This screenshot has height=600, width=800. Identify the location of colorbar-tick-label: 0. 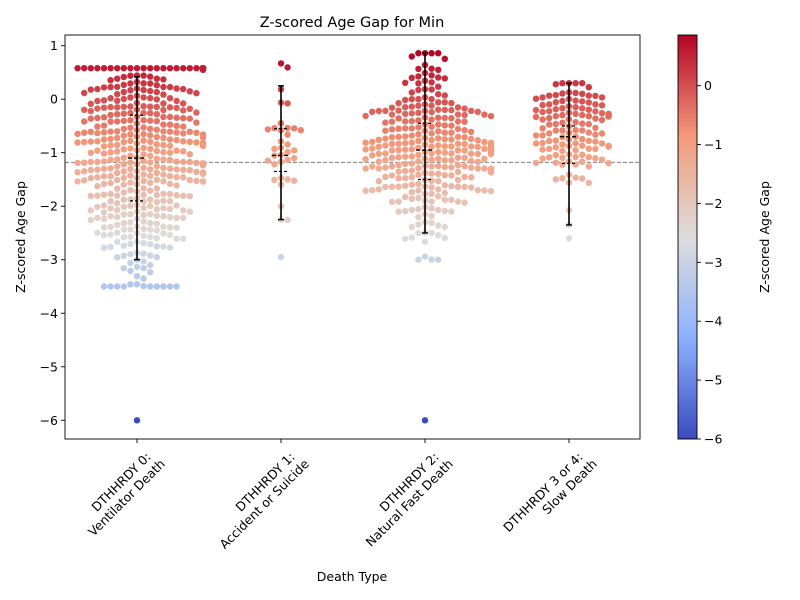
(708, 85).